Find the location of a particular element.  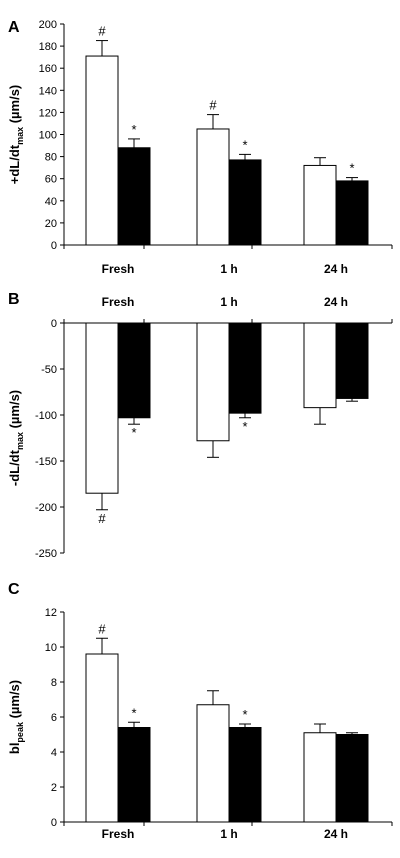

panel-letter: A is located at coordinates (14, 27).